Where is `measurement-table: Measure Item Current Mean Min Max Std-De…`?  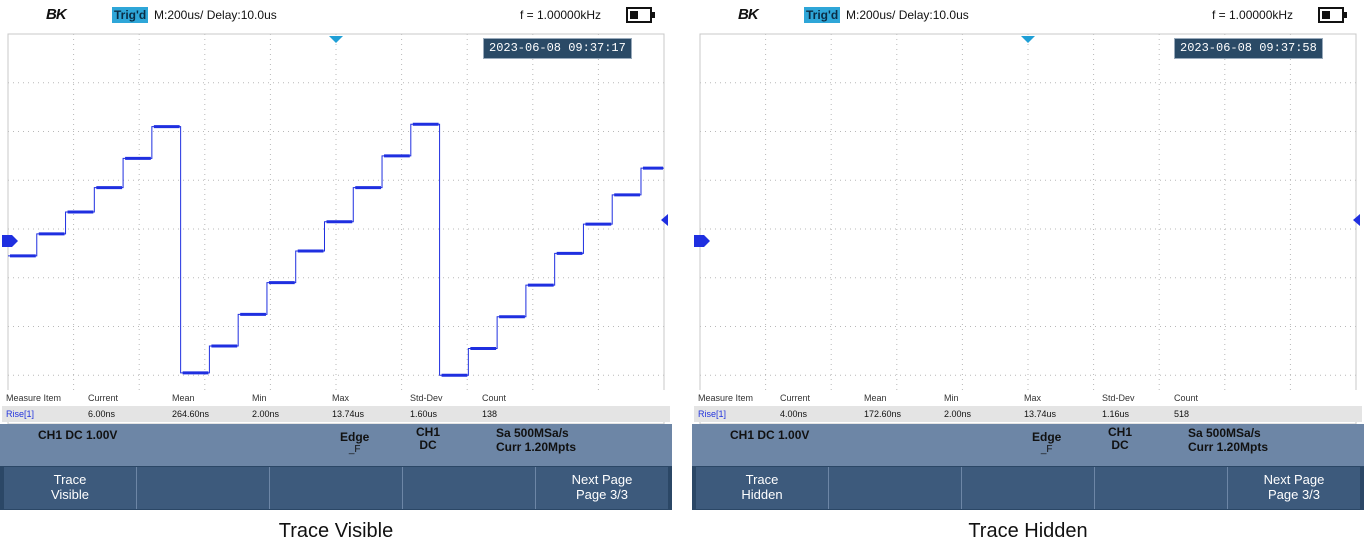 measurement-table: Measure Item Current Mean Min Max Std-De… is located at coordinates (336, 406).